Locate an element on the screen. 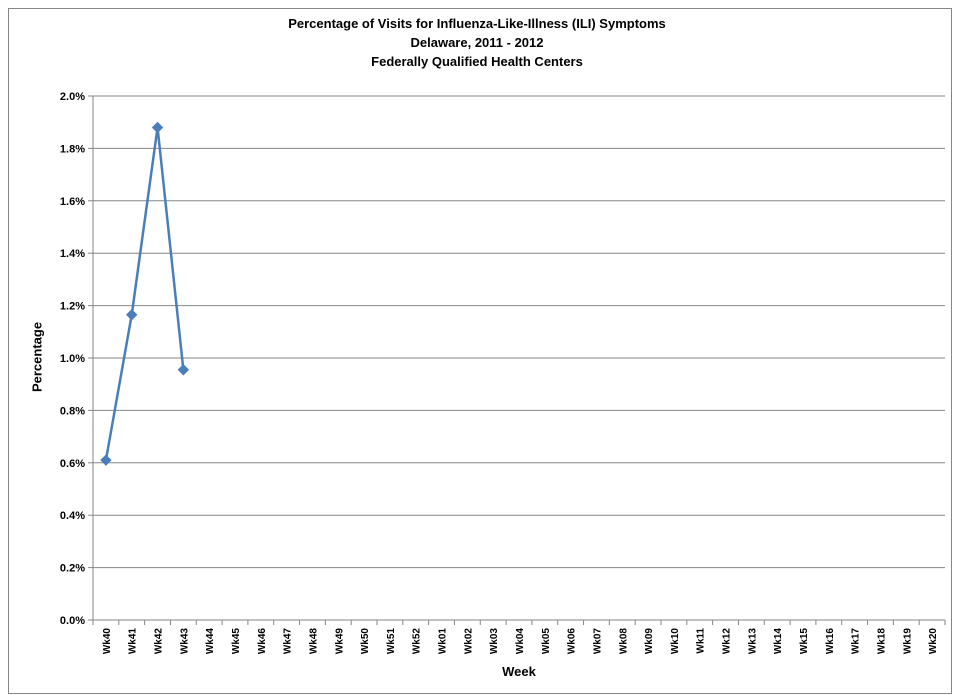 Image resolution: width=954 pixels, height=698 pixels. y-axis-label: Percentage is located at coordinates (37, 357).